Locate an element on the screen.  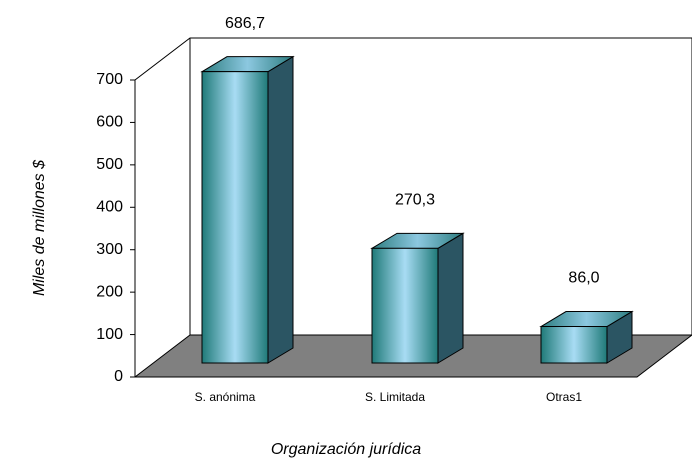
value-label: 686,7 is located at coordinates (245, 23).